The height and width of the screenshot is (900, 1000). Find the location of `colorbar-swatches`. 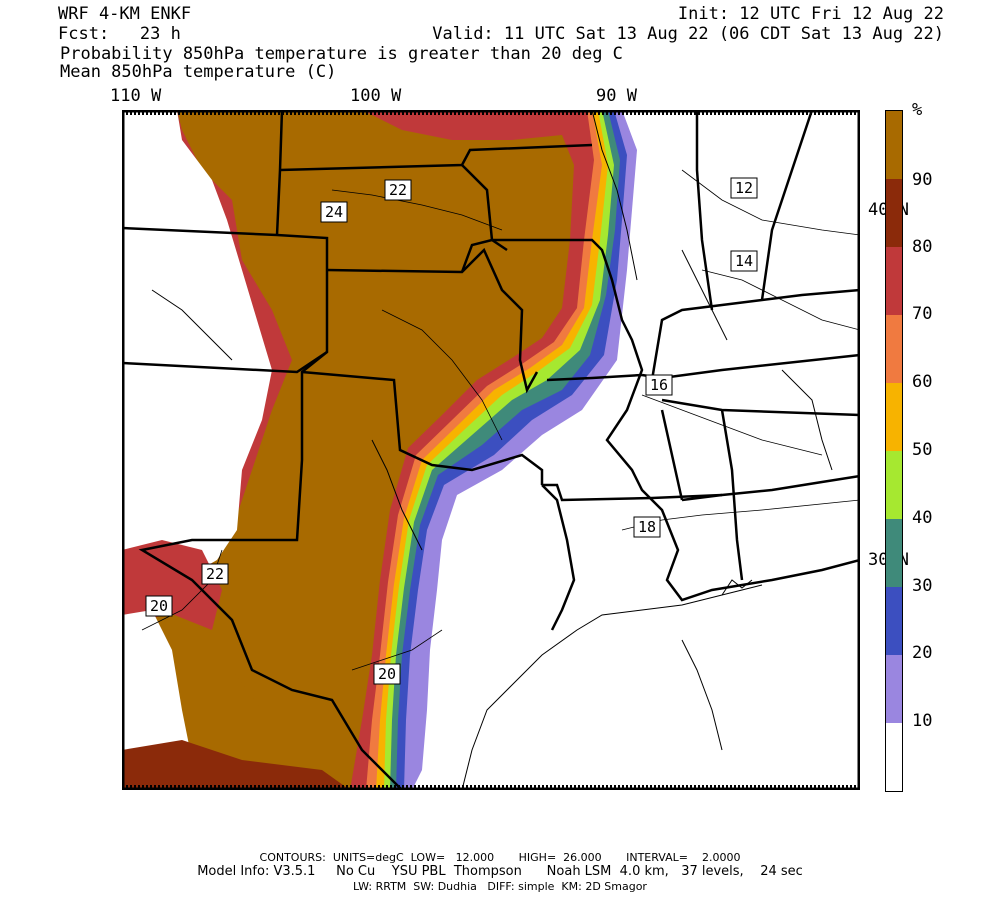

colorbar-swatches is located at coordinates (894, 451).